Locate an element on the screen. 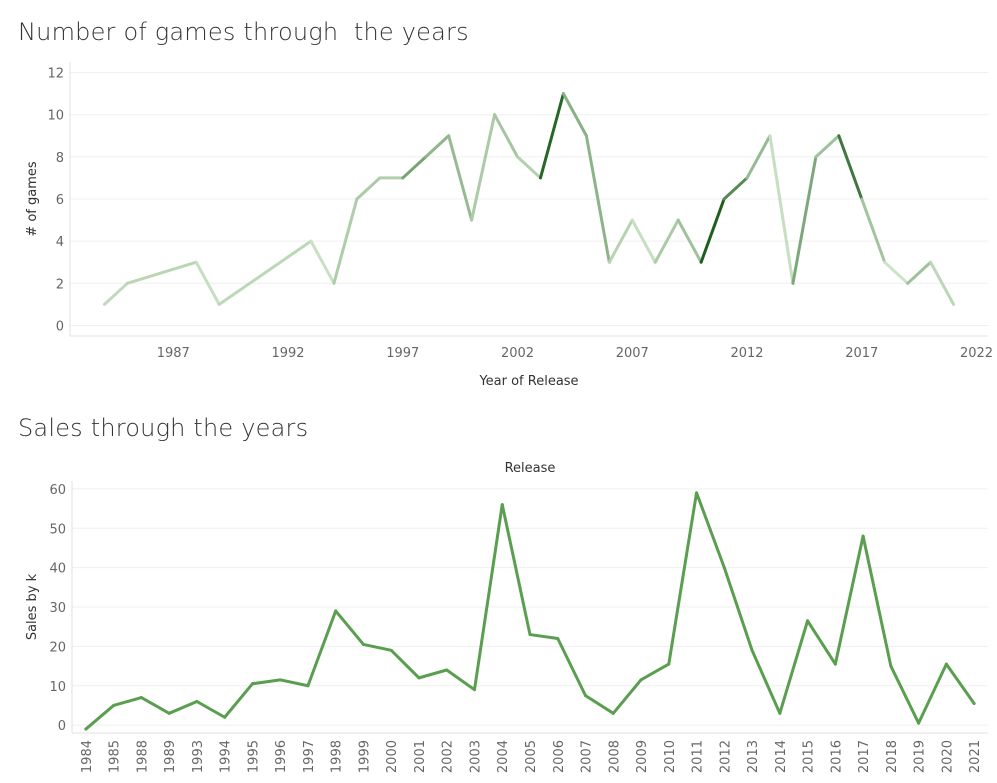 The image size is (997, 783). y-axis-label: Sales by k is located at coordinates (32, 606).